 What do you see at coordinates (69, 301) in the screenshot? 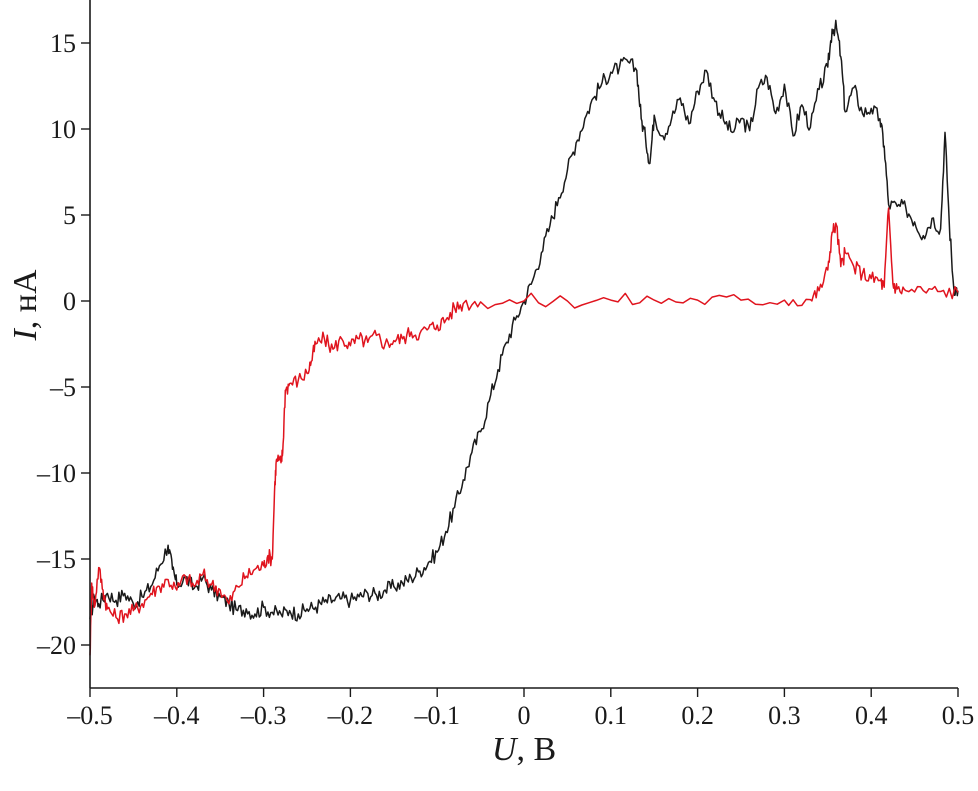
I see `y-tick-label: 0` at bounding box center [69, 301].